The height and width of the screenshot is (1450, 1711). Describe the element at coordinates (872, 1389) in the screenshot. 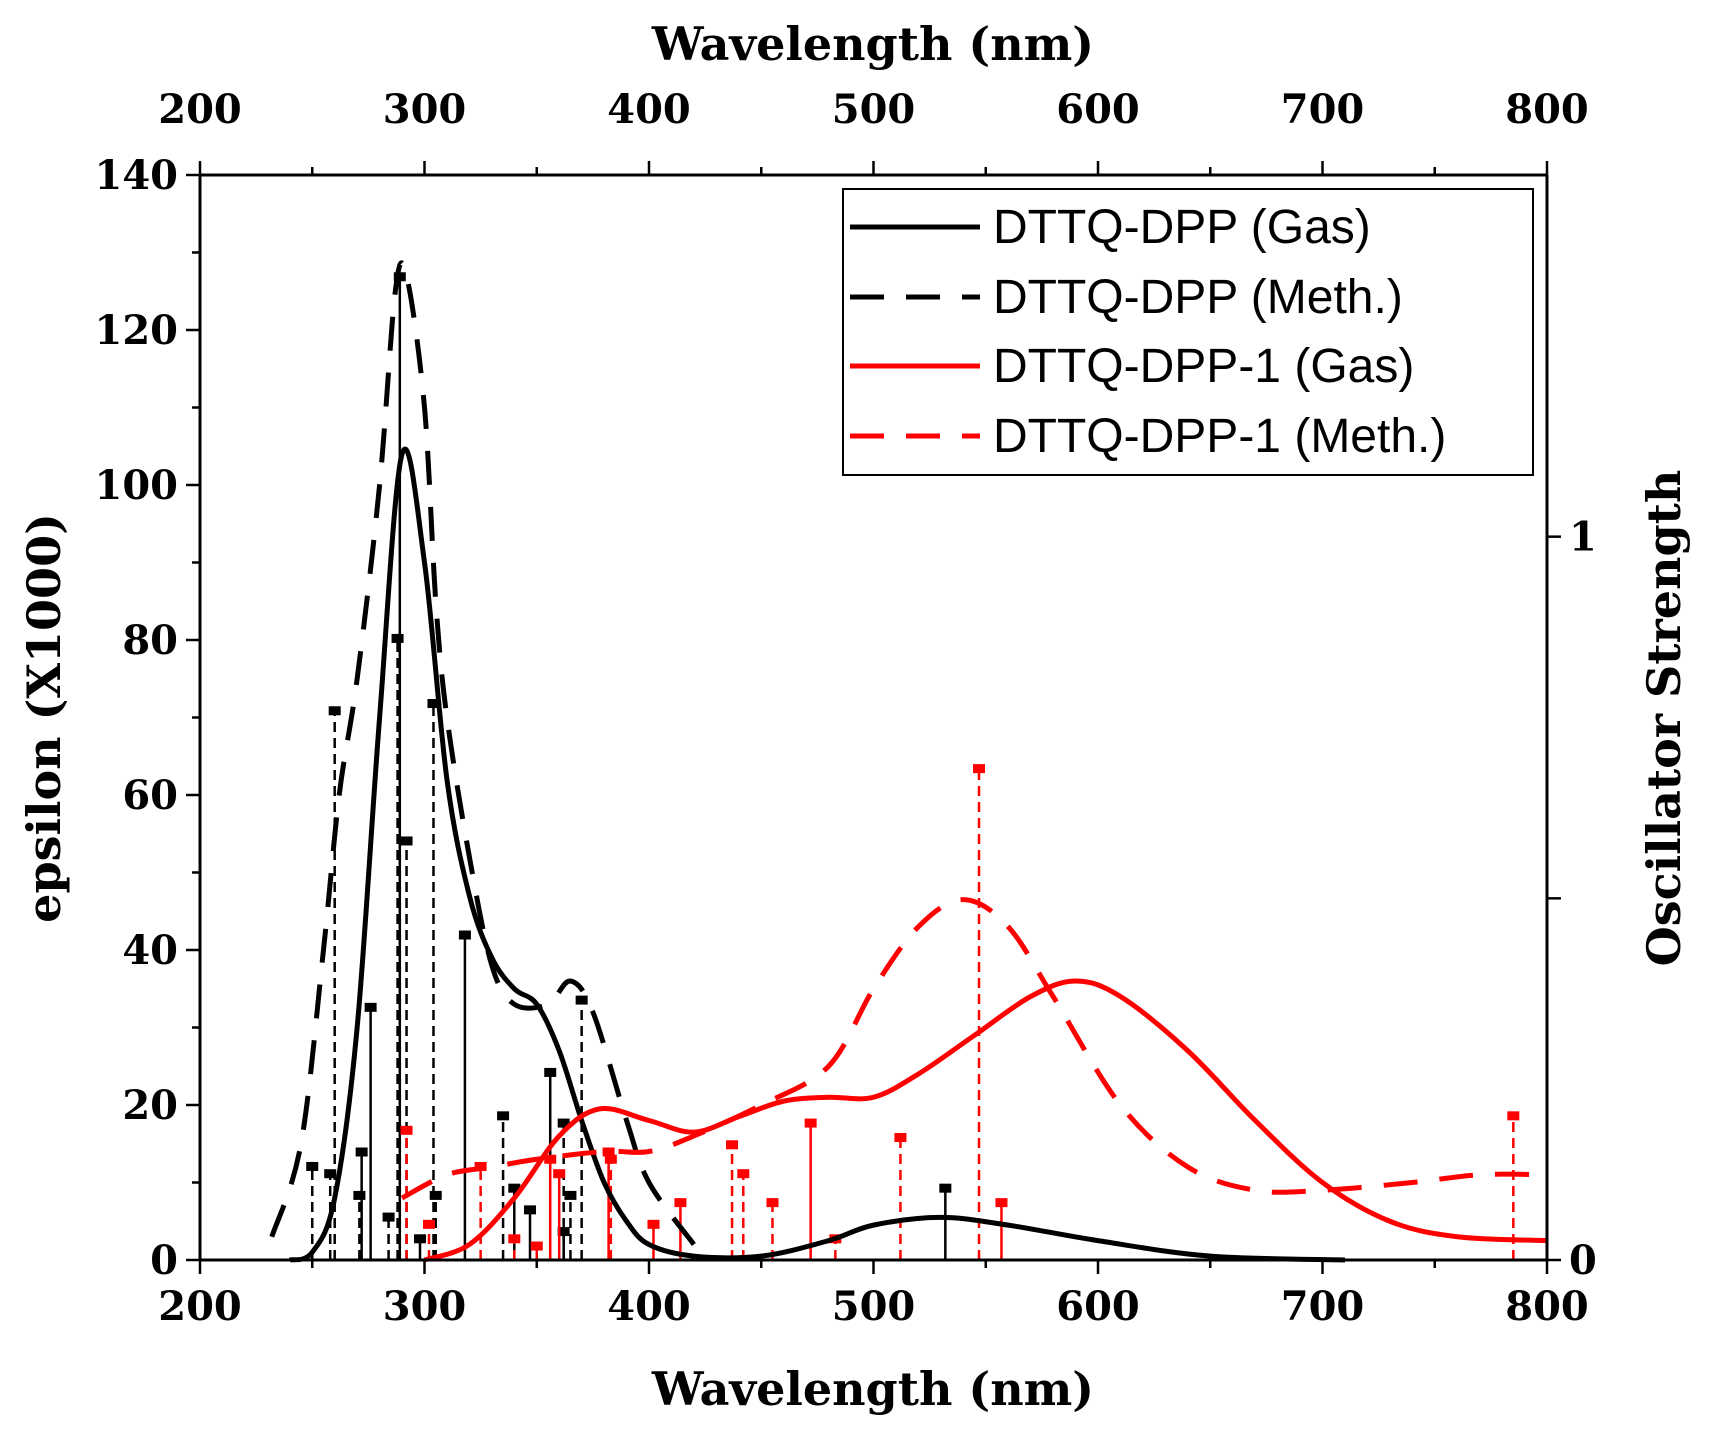

I see `x-axis-title: Wavelength (nm)` at that location.